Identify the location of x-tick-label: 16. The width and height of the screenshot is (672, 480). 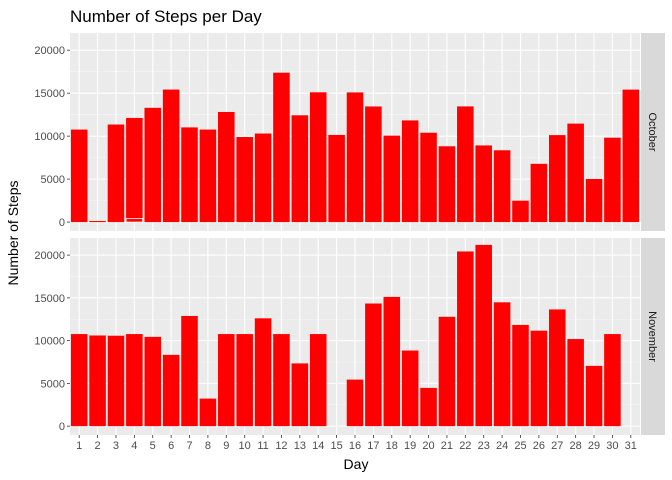
(355, 446).